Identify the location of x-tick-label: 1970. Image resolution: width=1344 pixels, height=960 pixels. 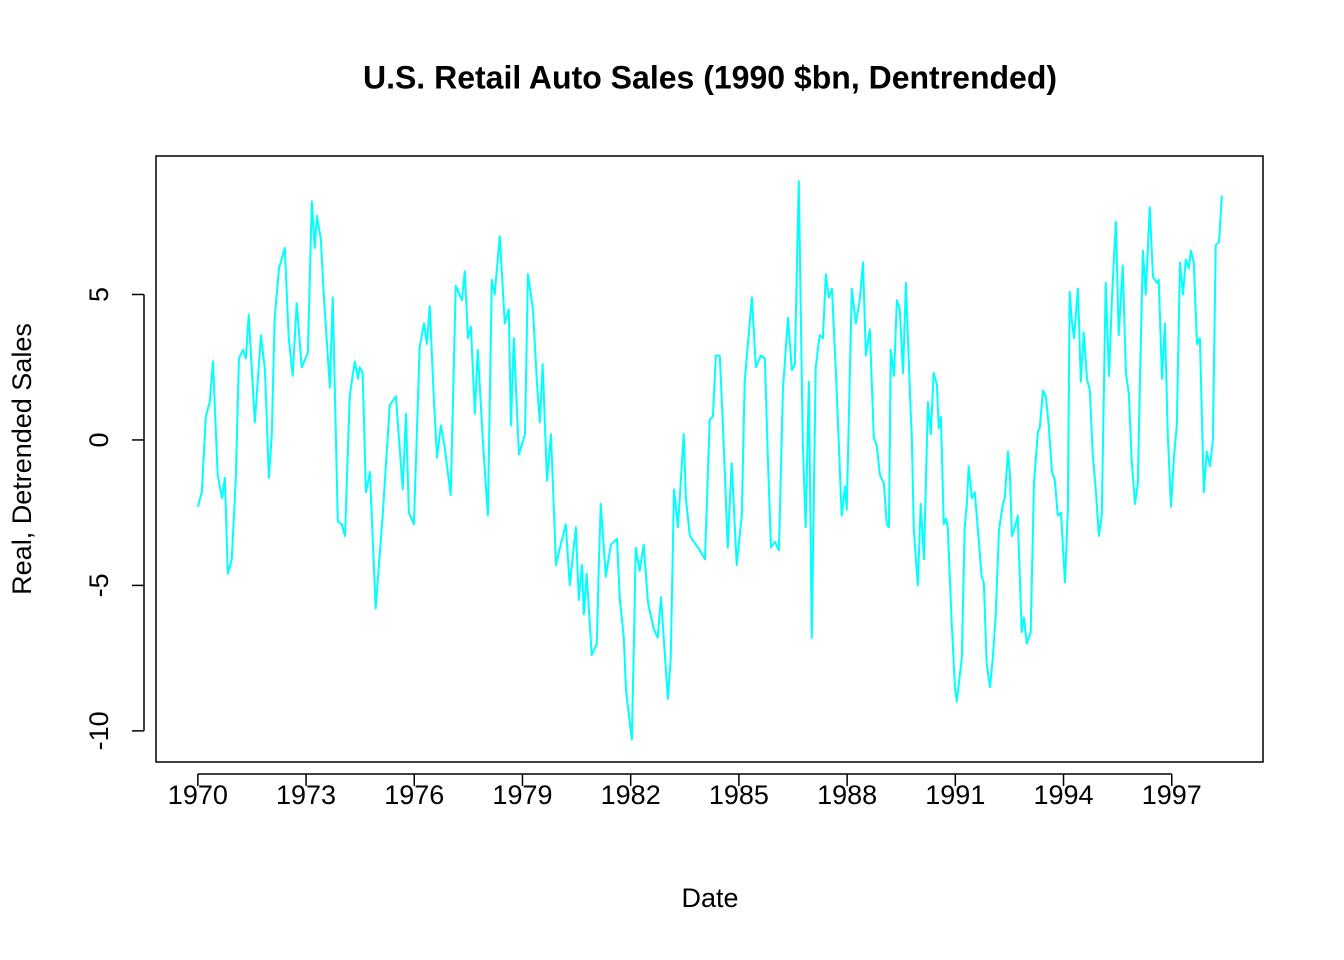
(198, 795).